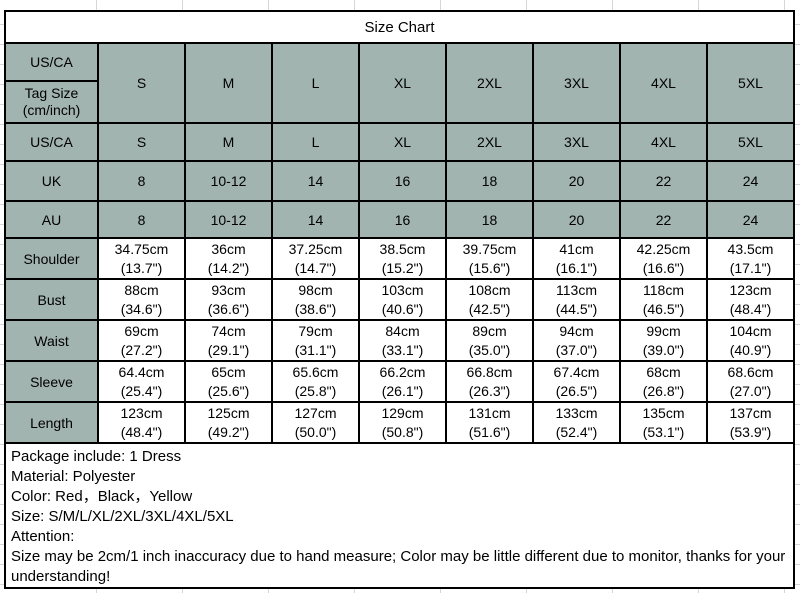 Image resolution: width=800 pixels, height=593 pixels. Describe the element at coordinates (576, 422) in the screenshot. I see `measurement-cell: 133cm (52.4")` at that location.